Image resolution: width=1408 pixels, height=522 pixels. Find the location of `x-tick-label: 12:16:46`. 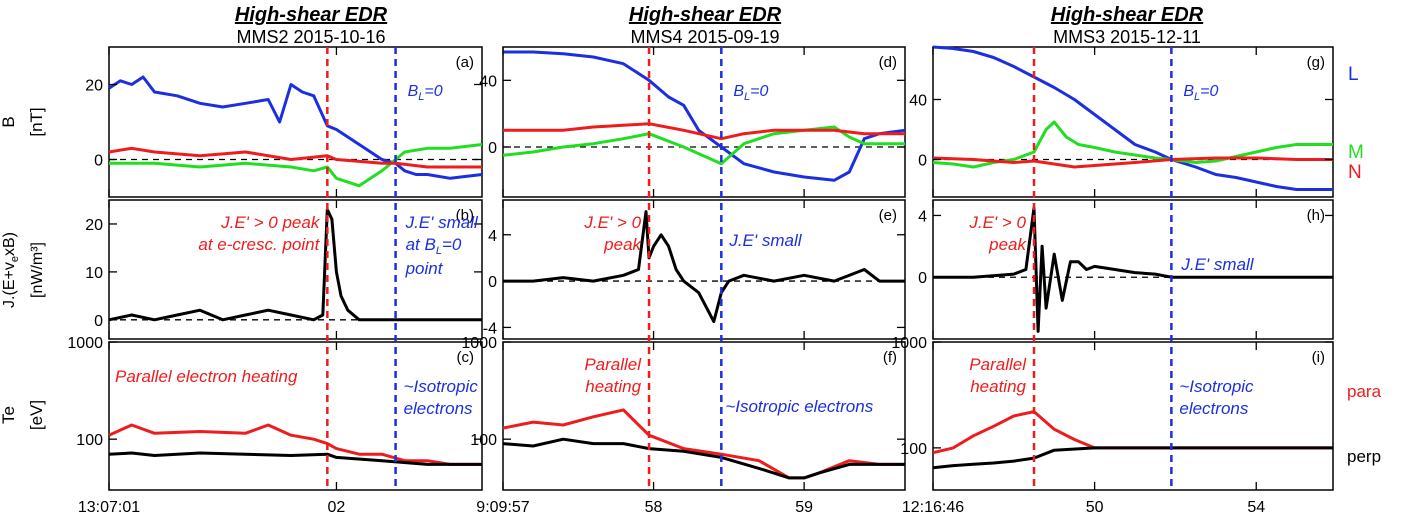

x-tick-label: 12:16:46 is located at coordinates (933, 507).